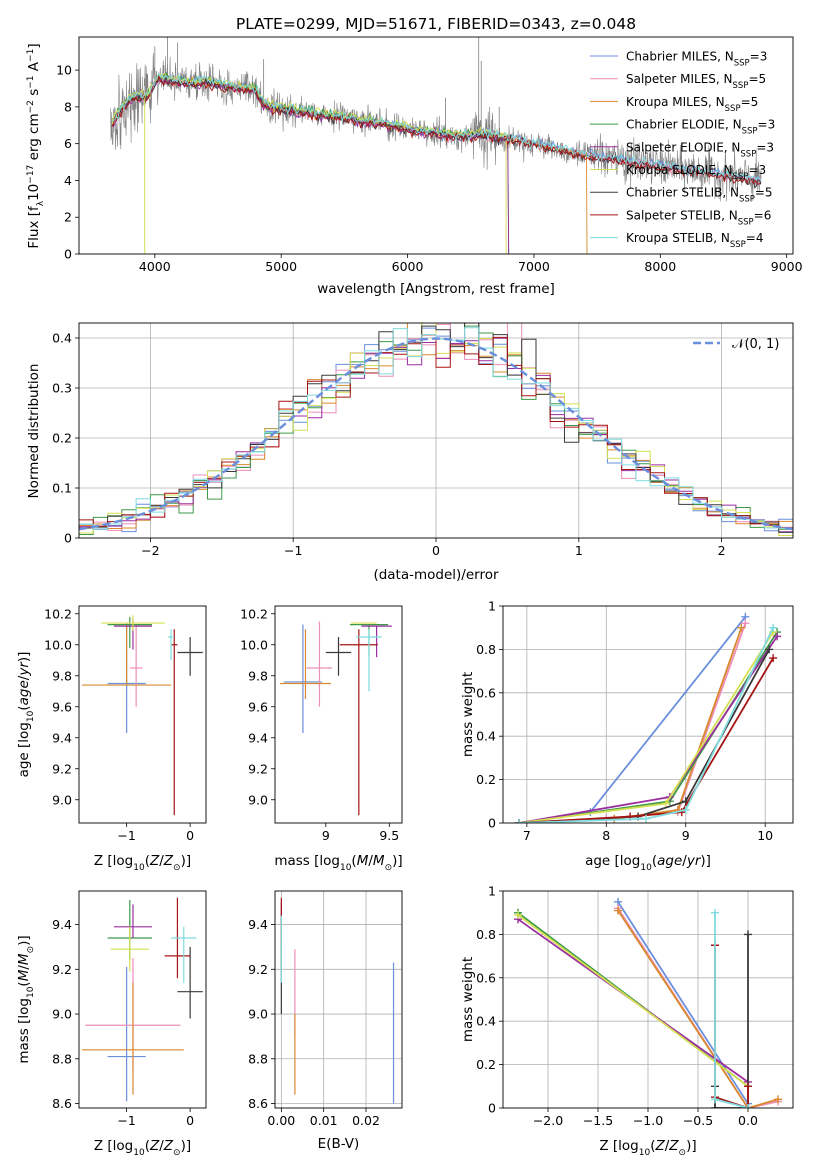  Describe the element at coordinates (319, 664) in the screenshot. I see `errorbar-salpeter-miles` at that location.